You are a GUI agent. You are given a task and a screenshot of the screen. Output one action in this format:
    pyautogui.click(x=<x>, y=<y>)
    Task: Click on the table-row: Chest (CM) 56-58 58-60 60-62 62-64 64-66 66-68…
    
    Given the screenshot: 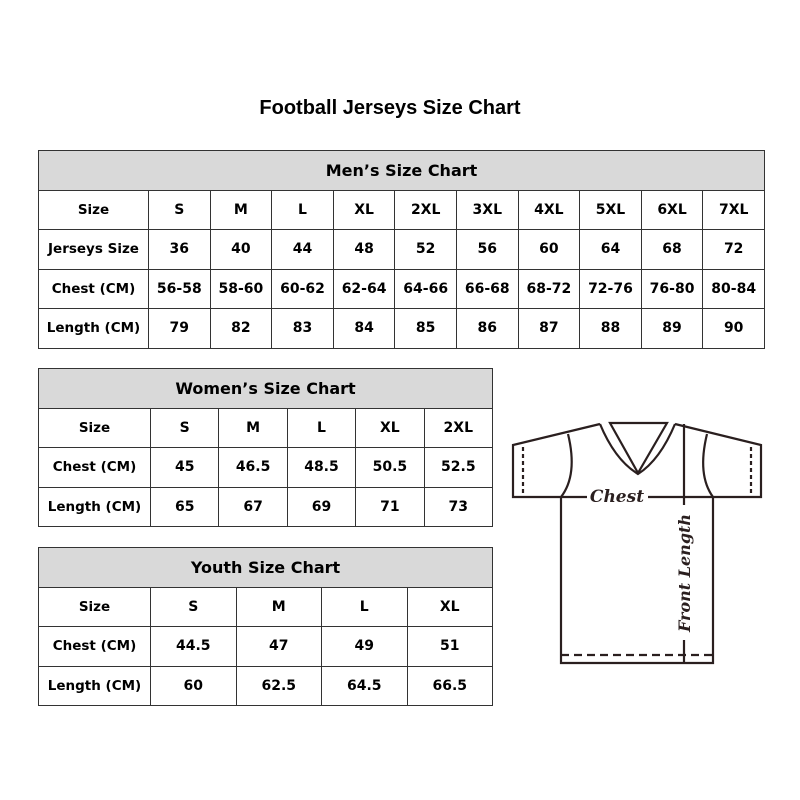 What is the action you would take?
    pyautogui.click(x=402, y=288)
    